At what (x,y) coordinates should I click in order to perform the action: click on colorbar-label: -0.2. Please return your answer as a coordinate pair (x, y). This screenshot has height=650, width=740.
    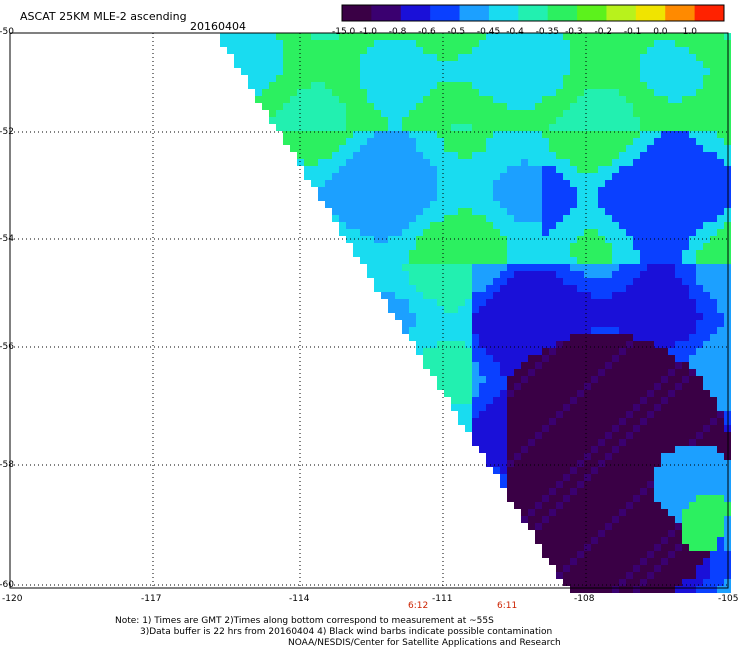
    Looking at the image, I should click on (603, 32).